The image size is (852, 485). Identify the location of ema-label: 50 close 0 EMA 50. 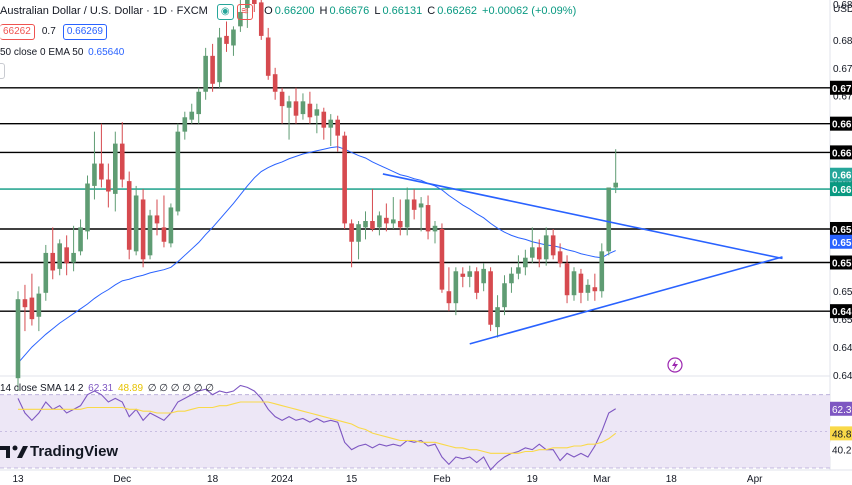
(42, 52).